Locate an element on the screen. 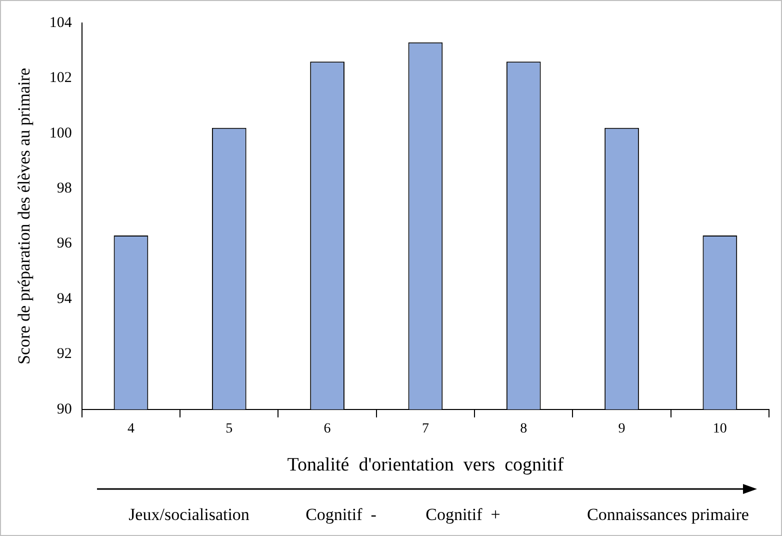 Image resolution: width=782 pixels, height=536 pixels. x-tick-label: 4 is located at coordinates (130, 428).